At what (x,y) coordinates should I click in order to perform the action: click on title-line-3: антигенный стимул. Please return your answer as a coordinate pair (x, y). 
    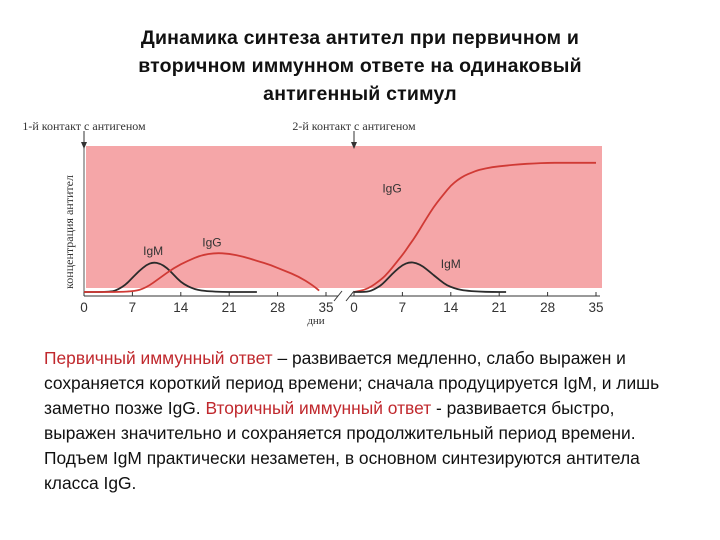
    Looking at the image, I should click on (360, 94).